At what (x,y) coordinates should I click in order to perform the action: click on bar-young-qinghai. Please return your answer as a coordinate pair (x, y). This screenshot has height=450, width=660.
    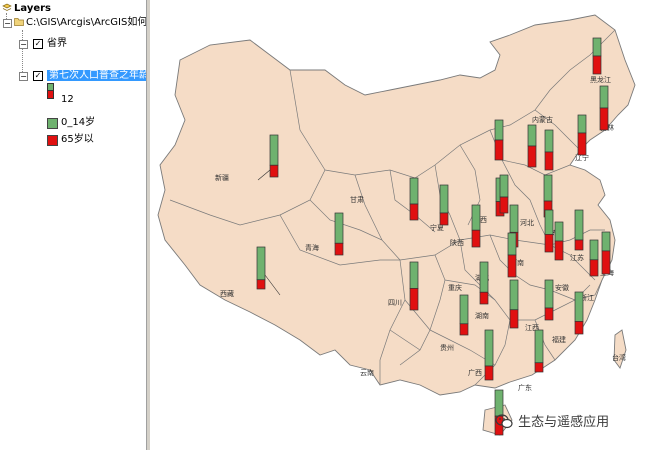
    Looking at the image, I should click on (339, 228).